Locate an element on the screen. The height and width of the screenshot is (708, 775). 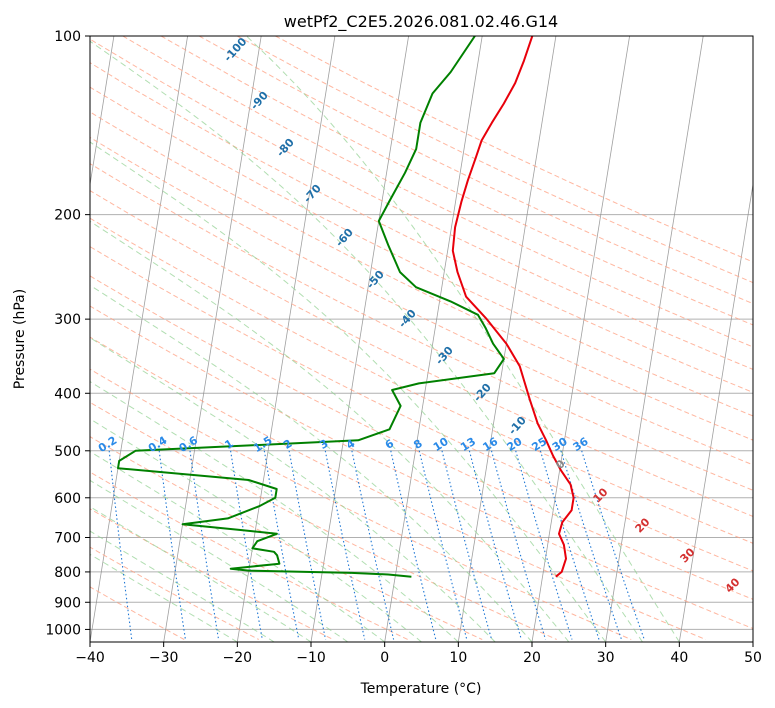
y-axis-label: Pressure (hPa) is located at coordinates (20, 339).